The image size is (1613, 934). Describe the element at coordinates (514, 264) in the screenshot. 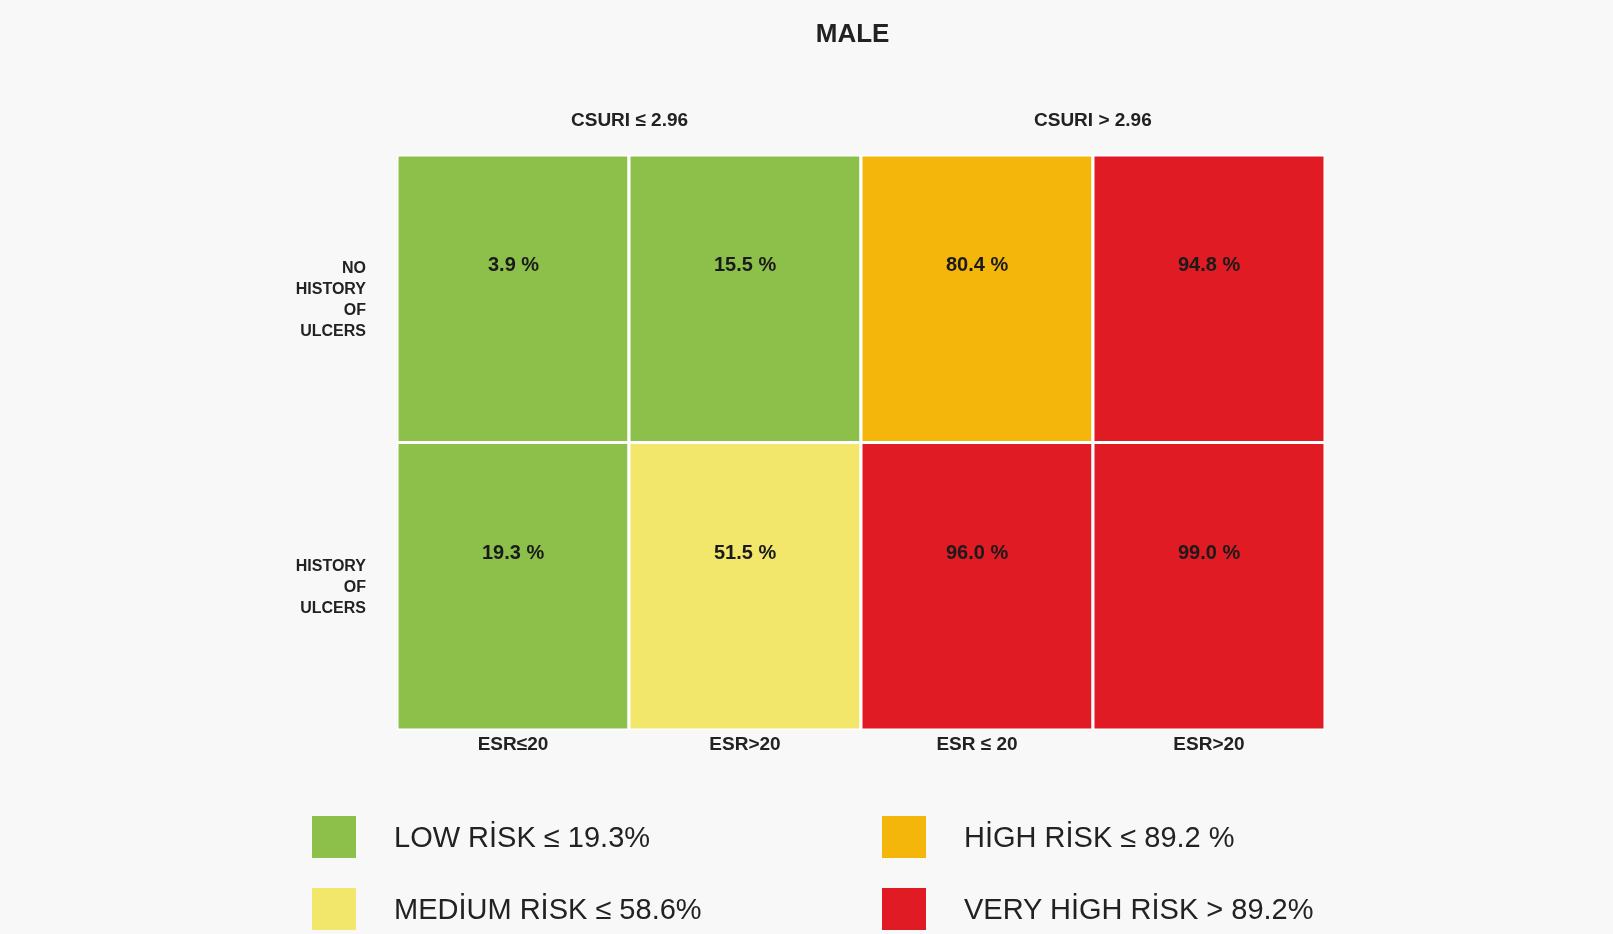

I see `data-label: 3.9 %` at that location.